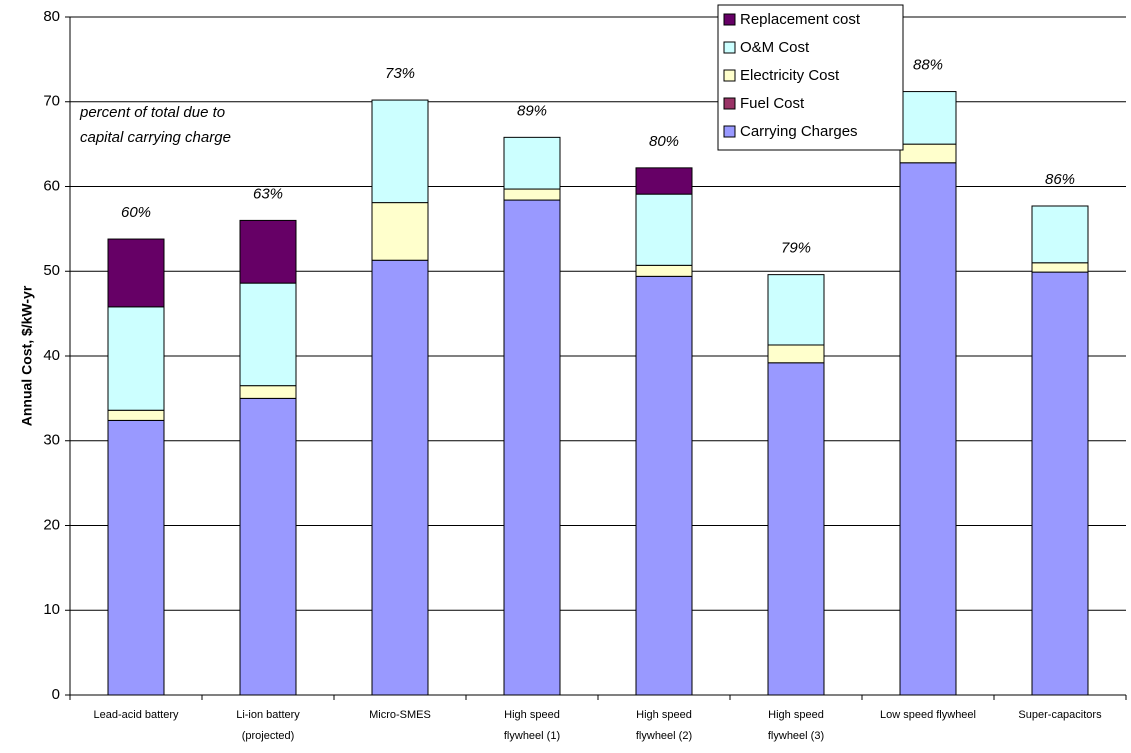 This screenshot has width=1131, height=753. Describe the element at coordinates (664, 141) in the screenshot. I see `percent-label: 80%` at that location.